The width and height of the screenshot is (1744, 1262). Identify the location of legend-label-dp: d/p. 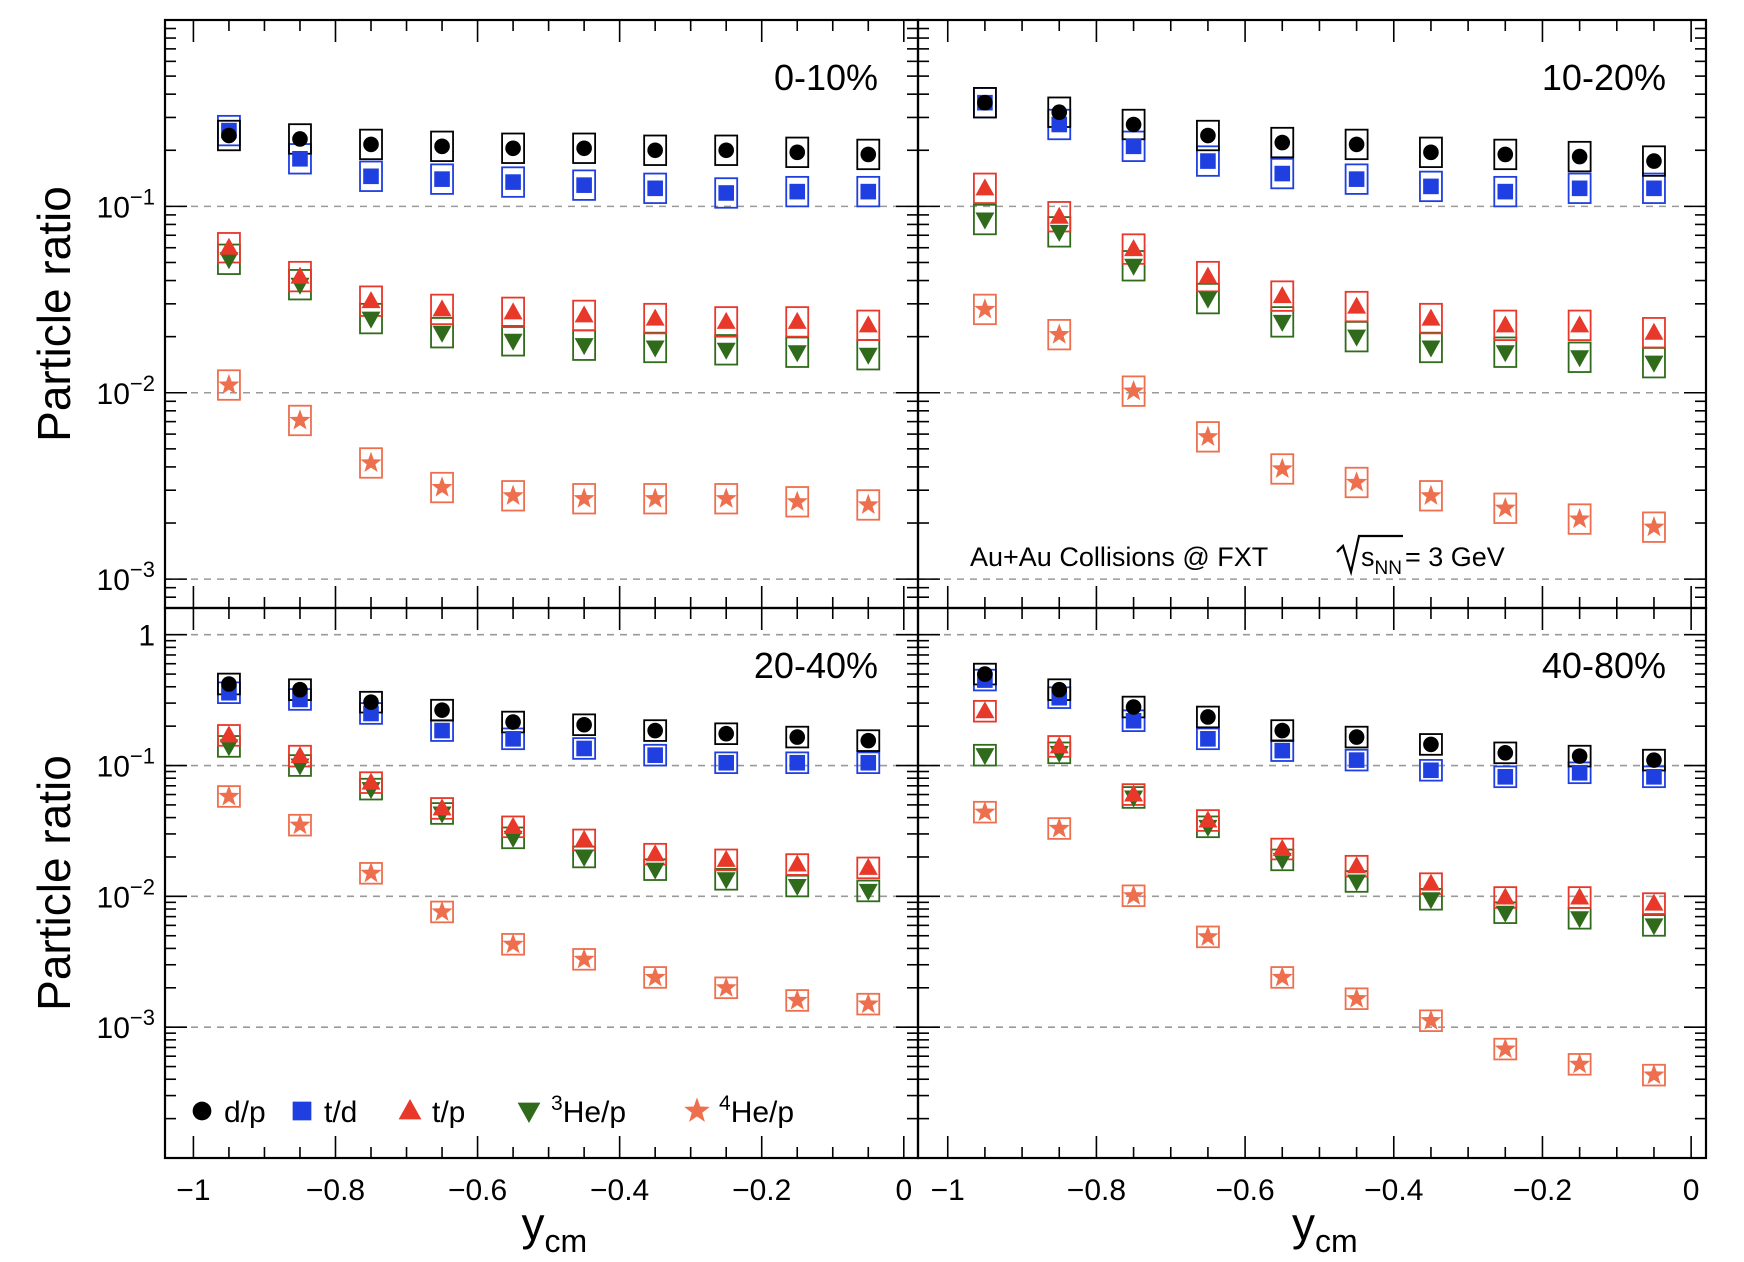
(245, 1112).